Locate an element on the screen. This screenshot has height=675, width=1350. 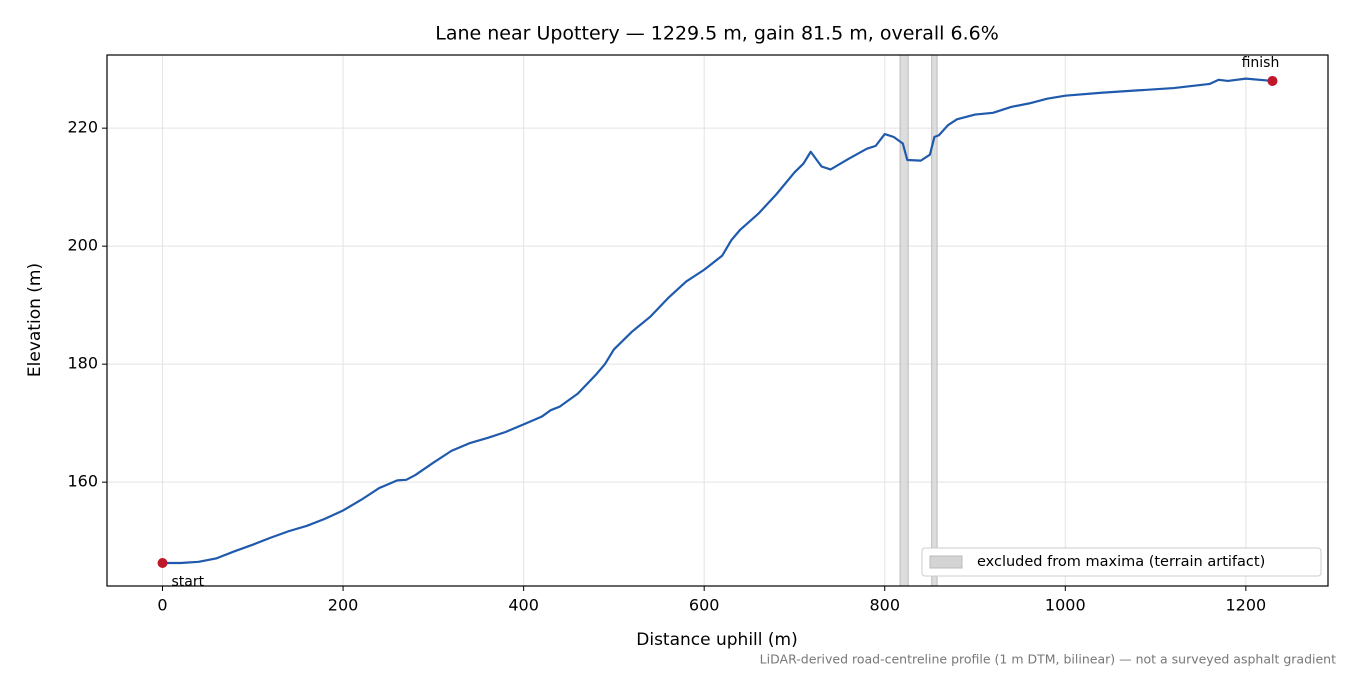
x-tick-label: 200 is located at coordinates (343, 605).